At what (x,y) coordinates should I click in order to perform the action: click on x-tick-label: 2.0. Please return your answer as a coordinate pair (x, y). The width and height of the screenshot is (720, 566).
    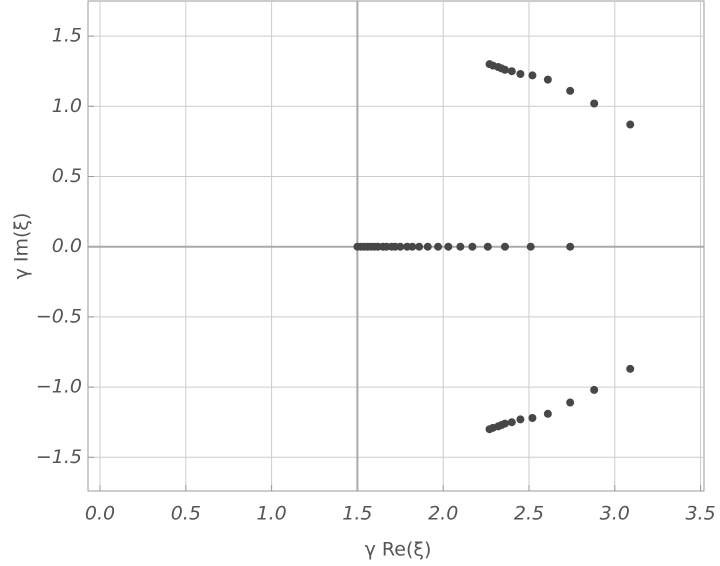
    Looking at the image, I should click on (443, 514).